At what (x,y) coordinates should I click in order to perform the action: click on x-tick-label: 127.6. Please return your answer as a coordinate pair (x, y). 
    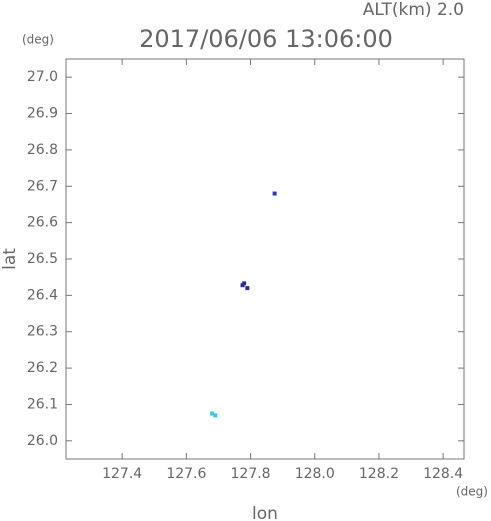
    Looking at the image, I should click on (186, 474).